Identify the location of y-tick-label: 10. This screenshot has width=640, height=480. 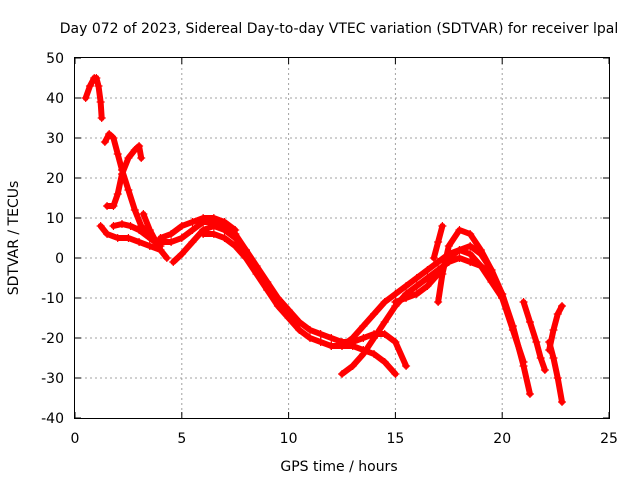
(55, 219).